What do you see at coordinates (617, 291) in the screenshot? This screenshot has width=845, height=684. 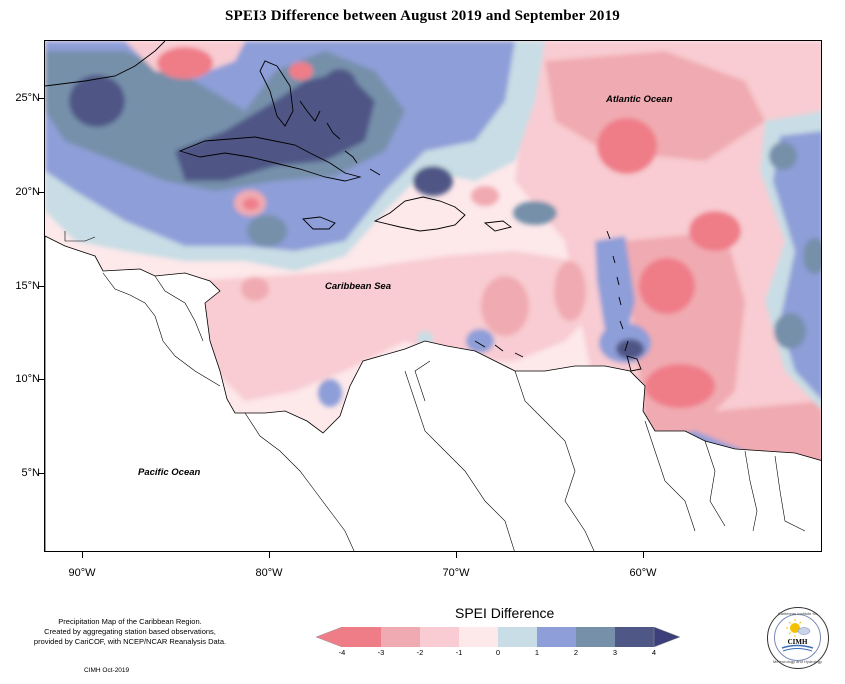 I see `island-lesser-antilles` at bounding box center [617, 291].